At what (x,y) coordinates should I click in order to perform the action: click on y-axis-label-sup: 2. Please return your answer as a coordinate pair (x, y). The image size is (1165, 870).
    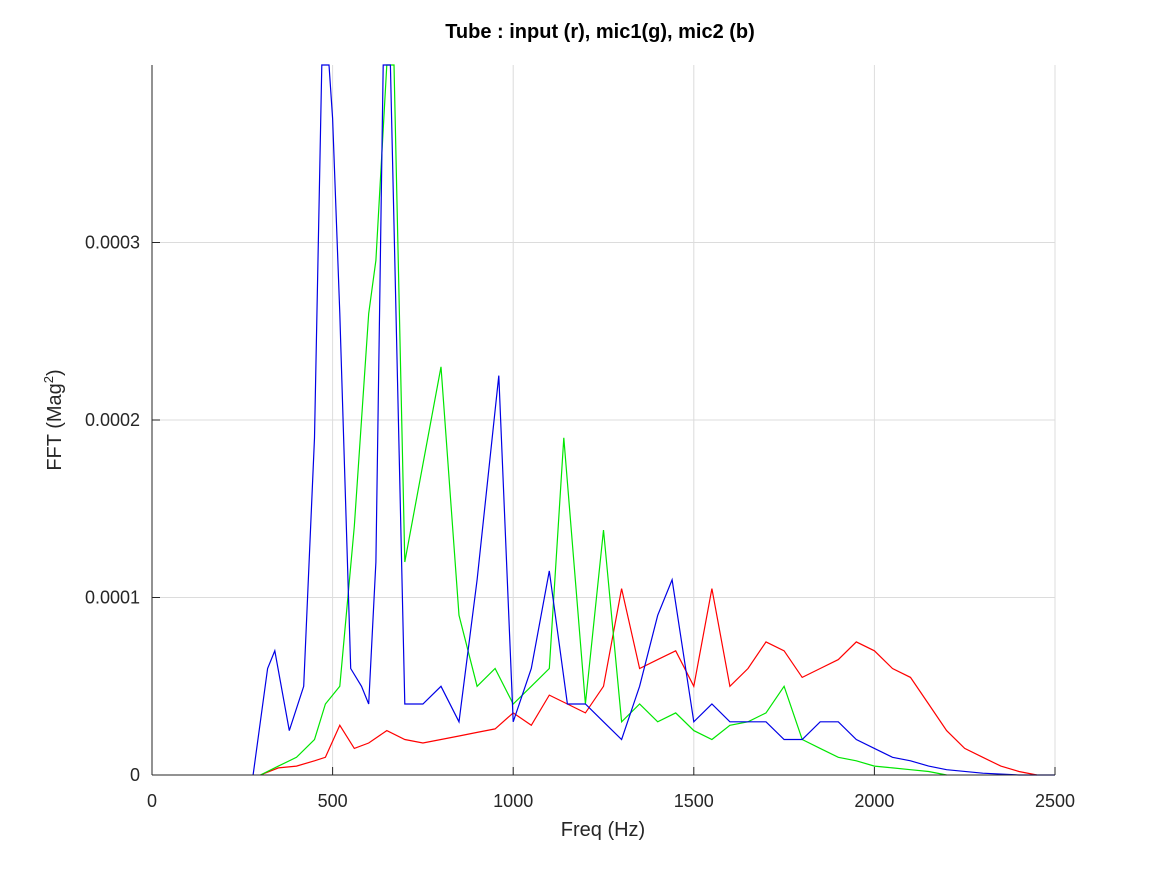
    Looking at the image, I should click on (48, 379).